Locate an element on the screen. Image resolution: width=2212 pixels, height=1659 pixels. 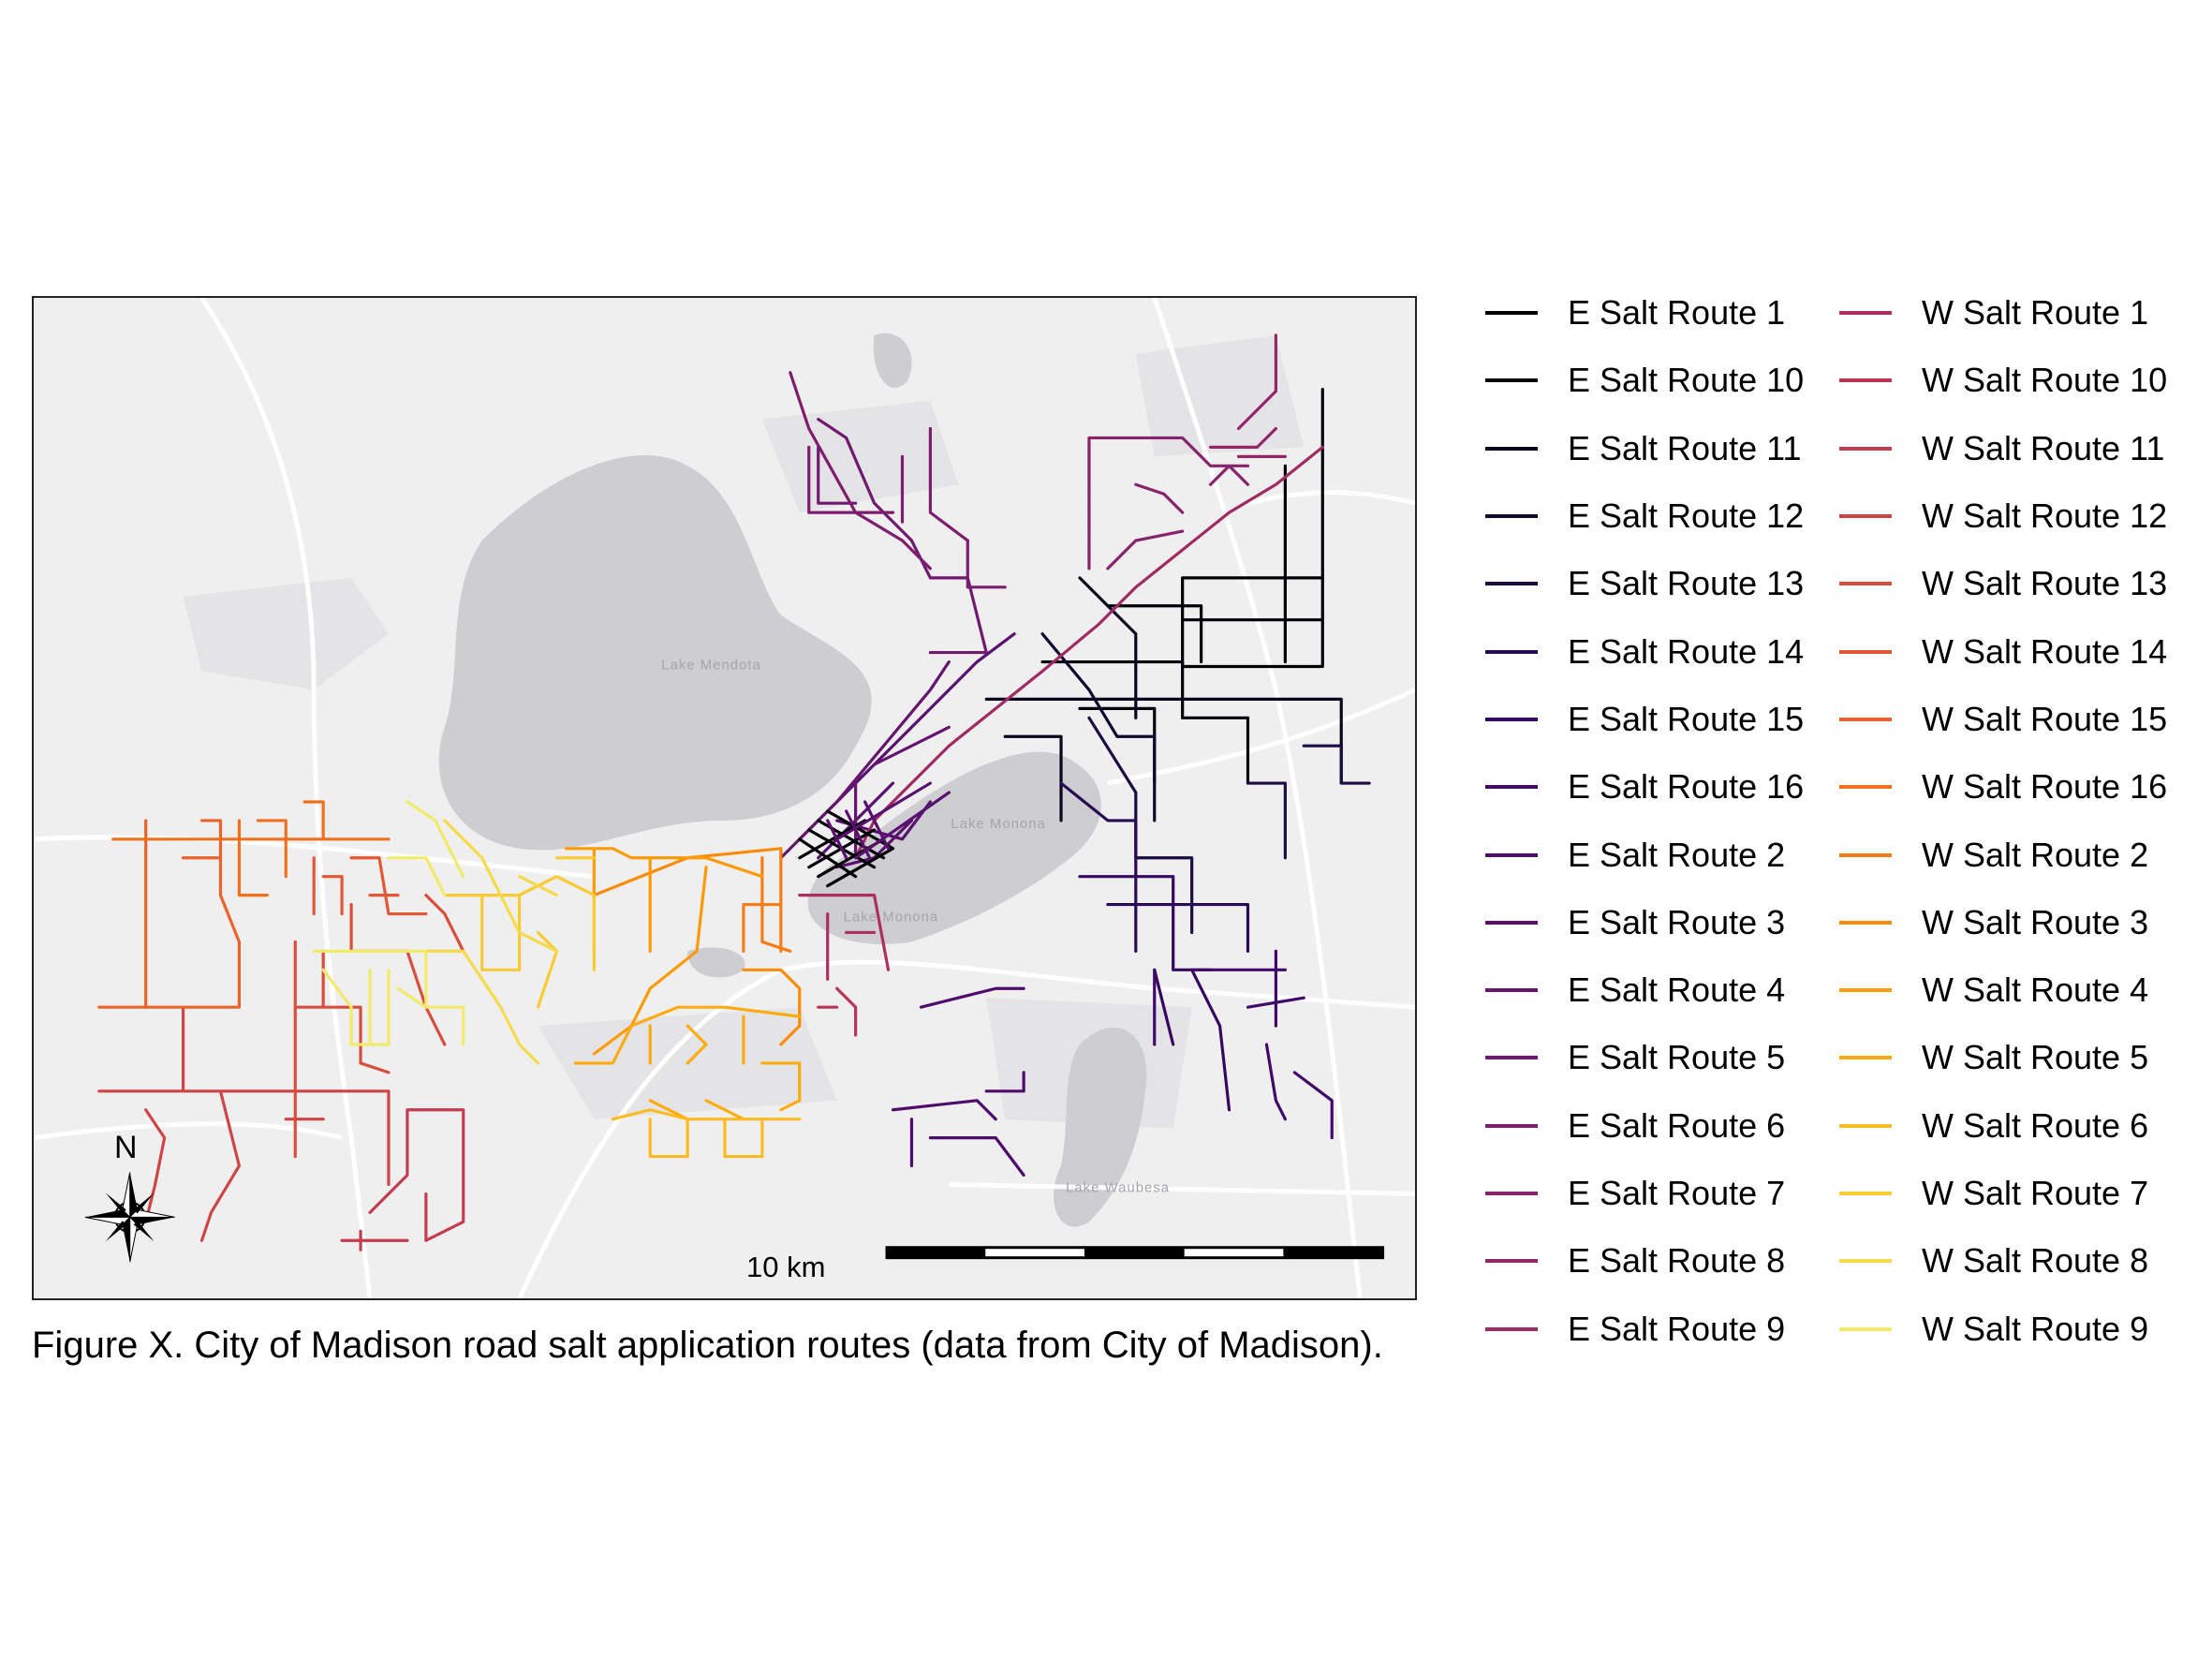
legend-item: W Salt Route 6 is located at coordinates (2017, 1126).